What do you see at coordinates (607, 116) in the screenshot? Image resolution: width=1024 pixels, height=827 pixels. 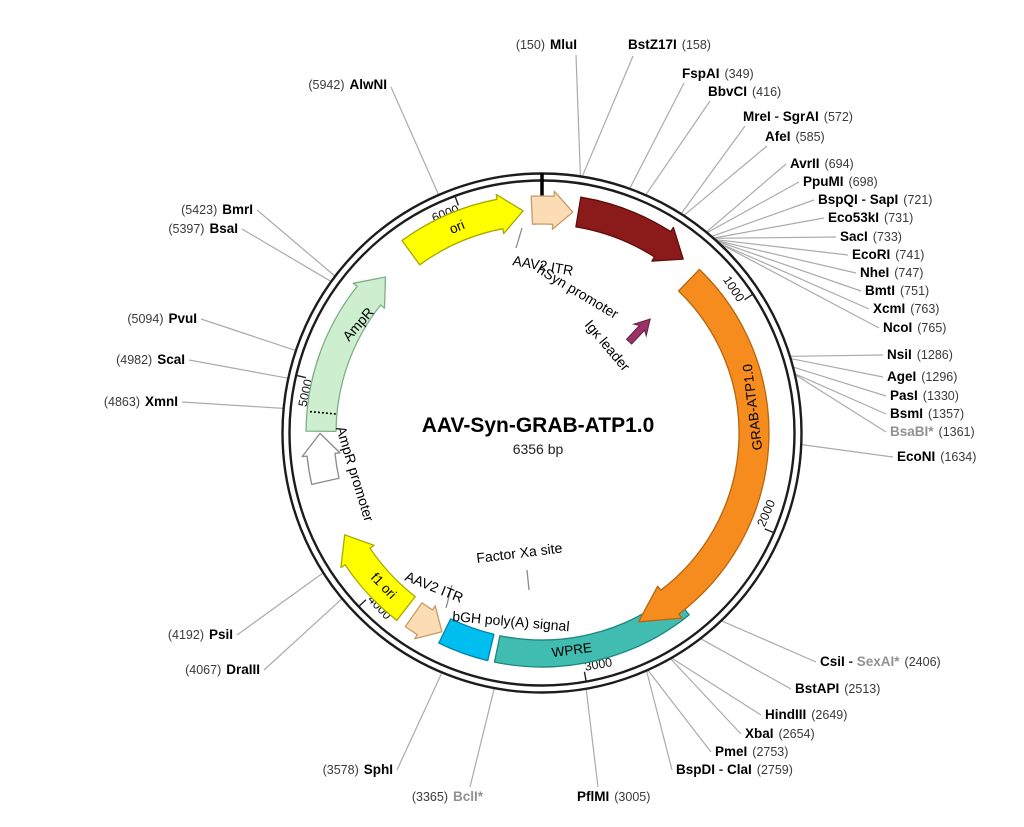 I see `leader-line-BstZ17I` at bounding box center [607, 116].